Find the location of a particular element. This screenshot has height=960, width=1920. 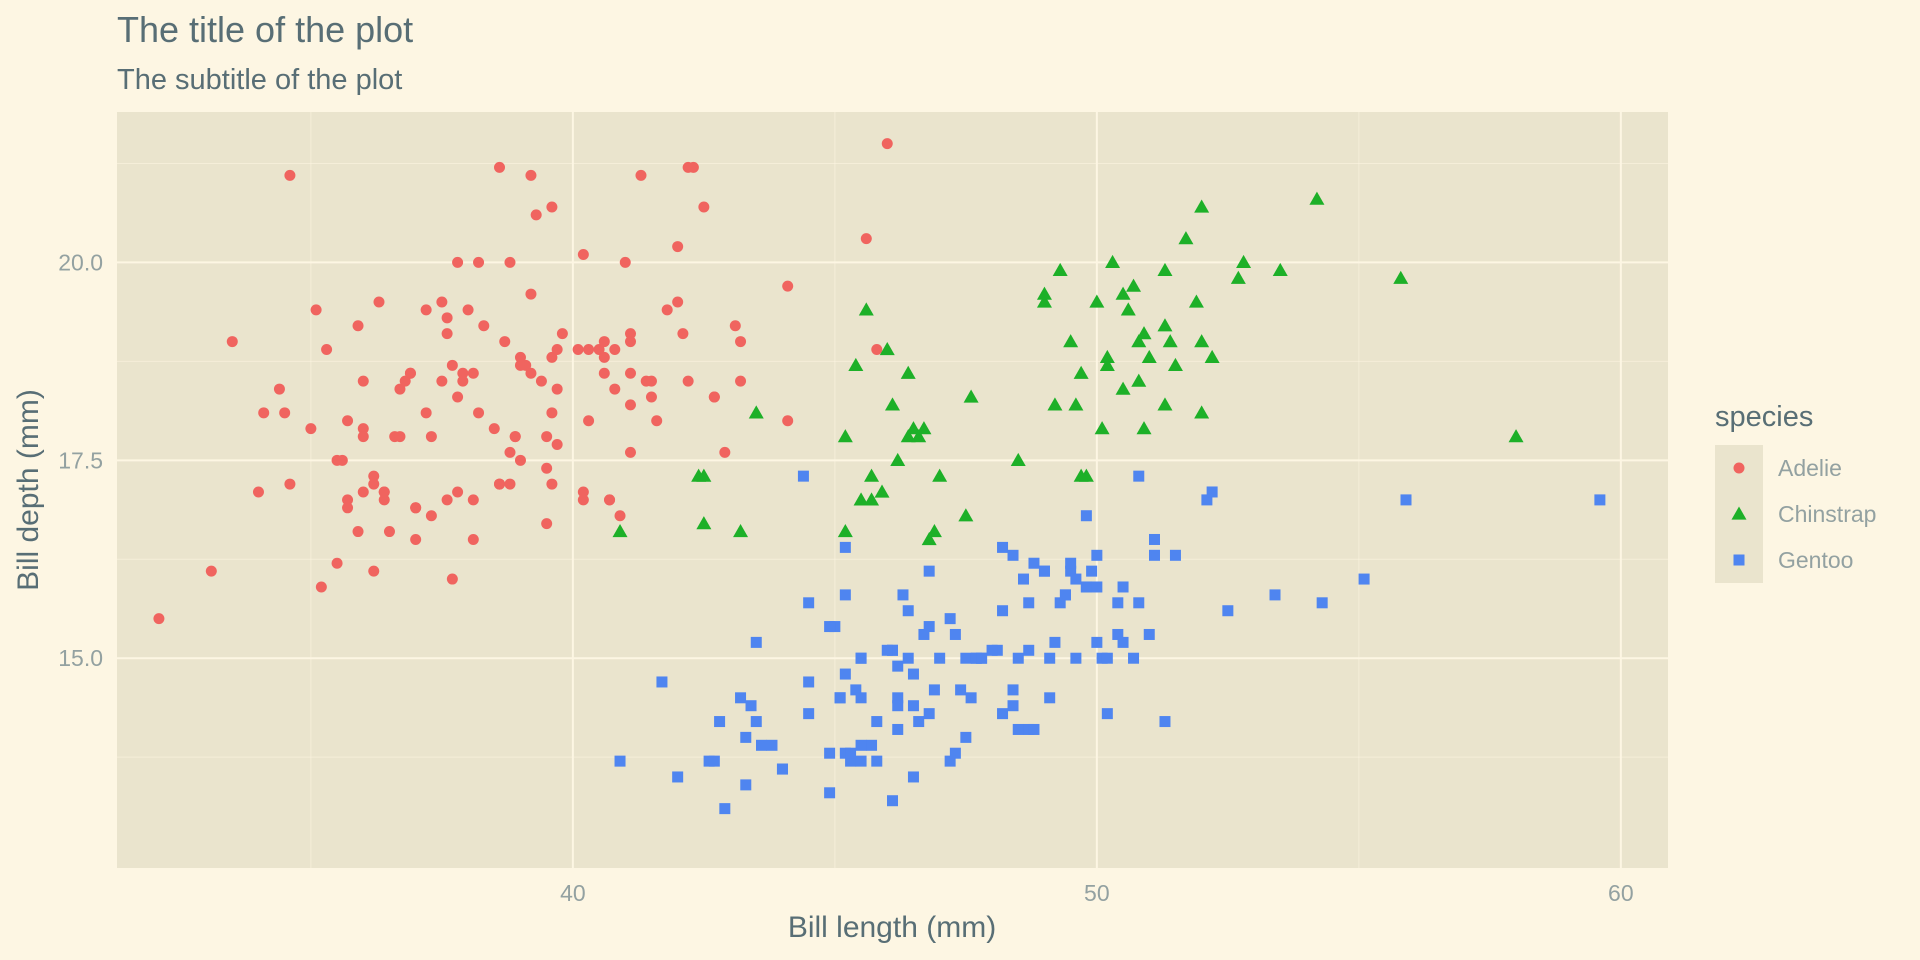

legend-label-adelie: Adelie is located at coordinates (1810, 468).